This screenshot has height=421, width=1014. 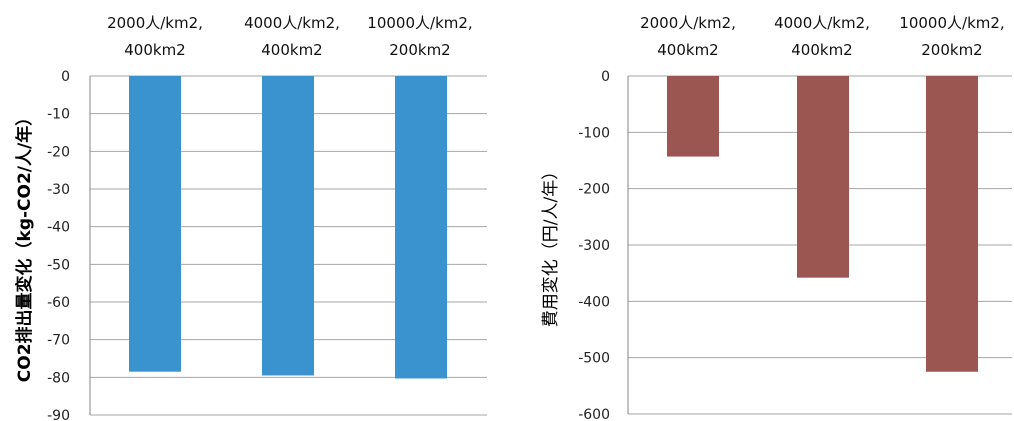 I want to click on co2-y-tick-label: -30, so click(x=58, y=190).